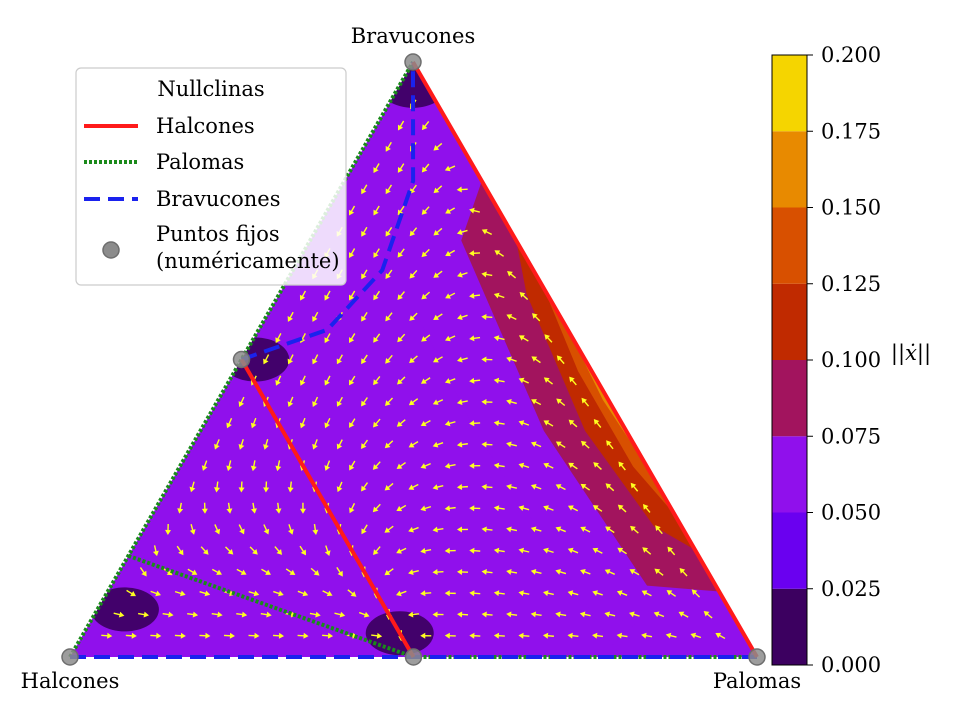  I want to click on legend-label-bravucones: Bravucones, so click(218, 199).